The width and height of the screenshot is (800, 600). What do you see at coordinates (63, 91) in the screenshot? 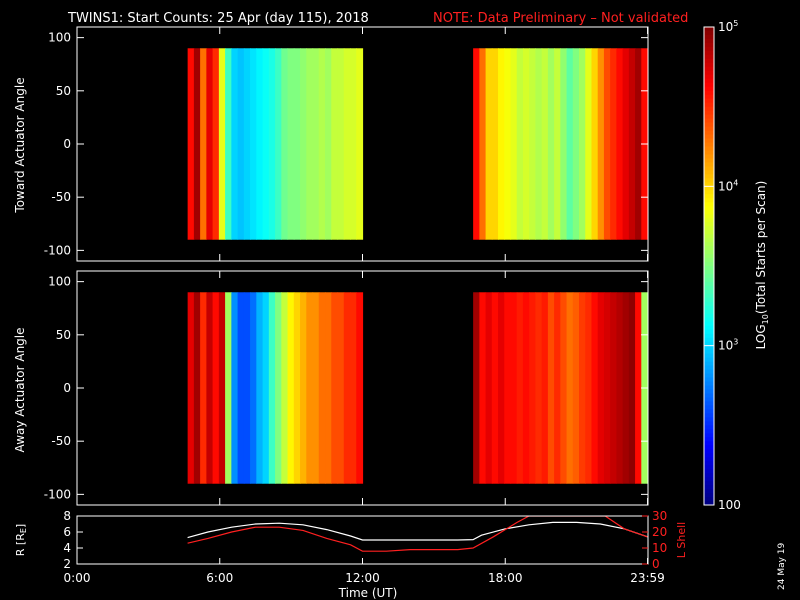
I see `y-tick-label: 50` at bounding box center [63, 91].